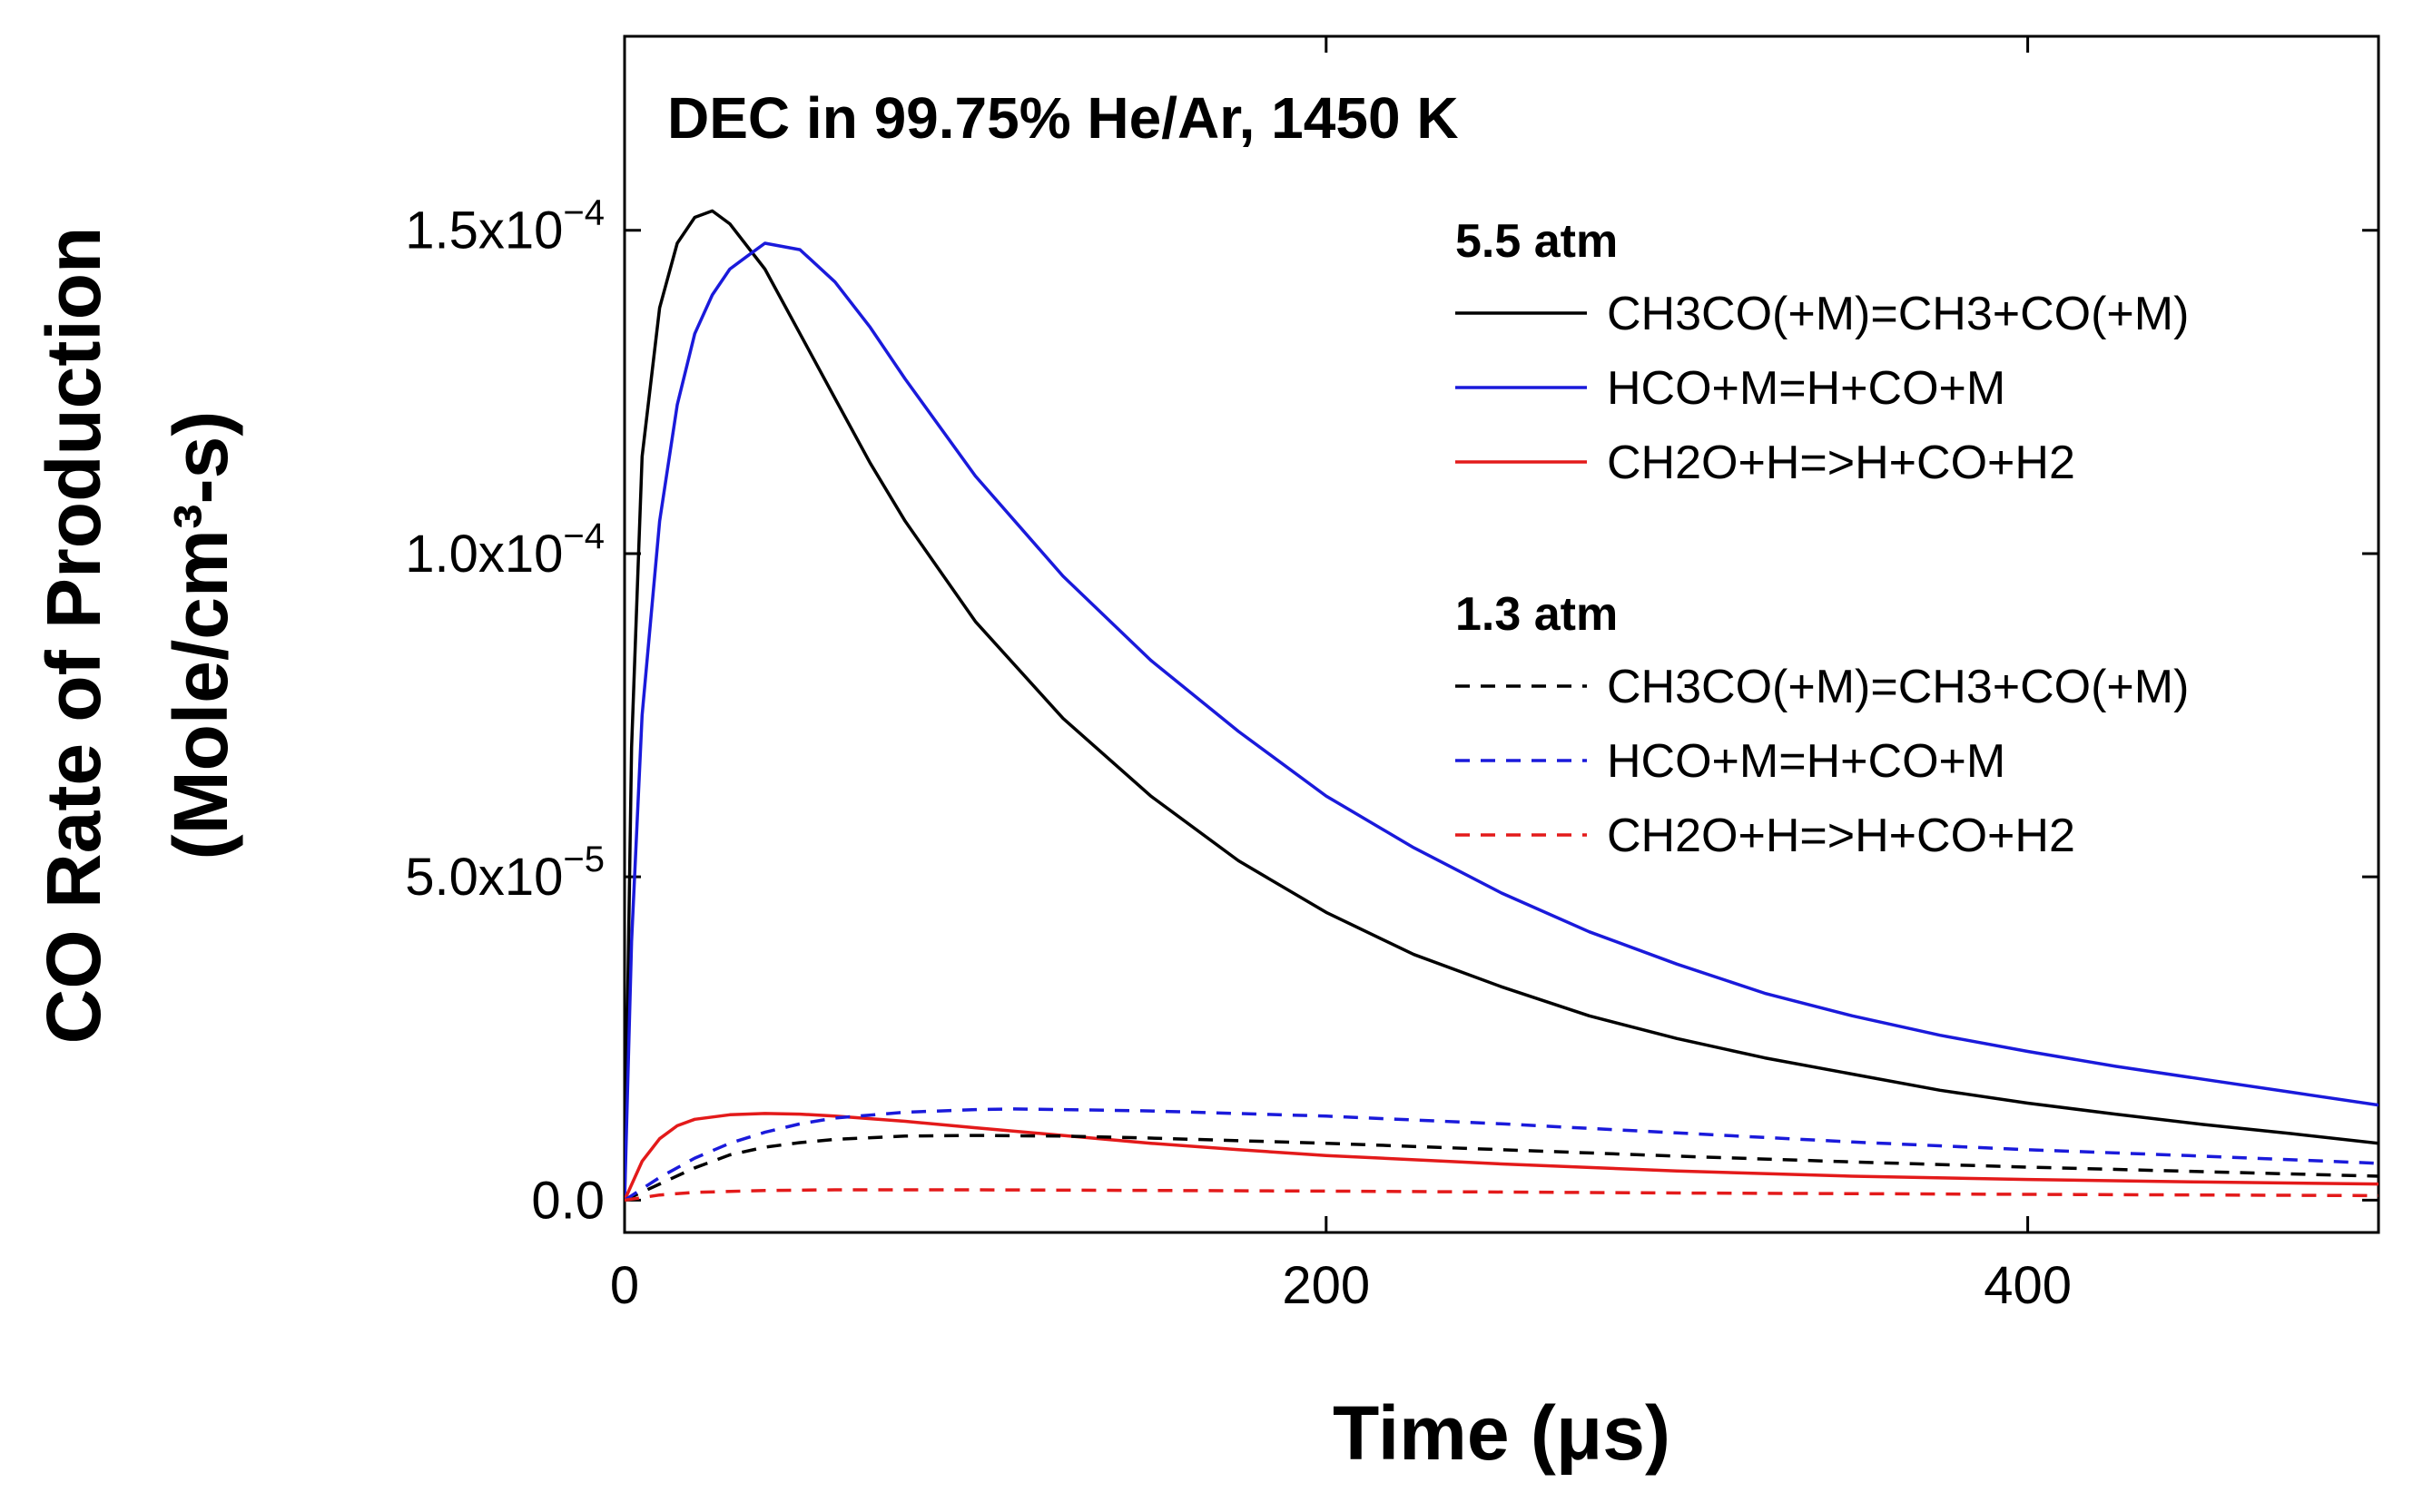  What do you see at coordinates (137, 636) in the screenshot?
I see `y-axis-title: CO Rate of Production (Mole/cm³-s)` at bounding box center [137, 636].